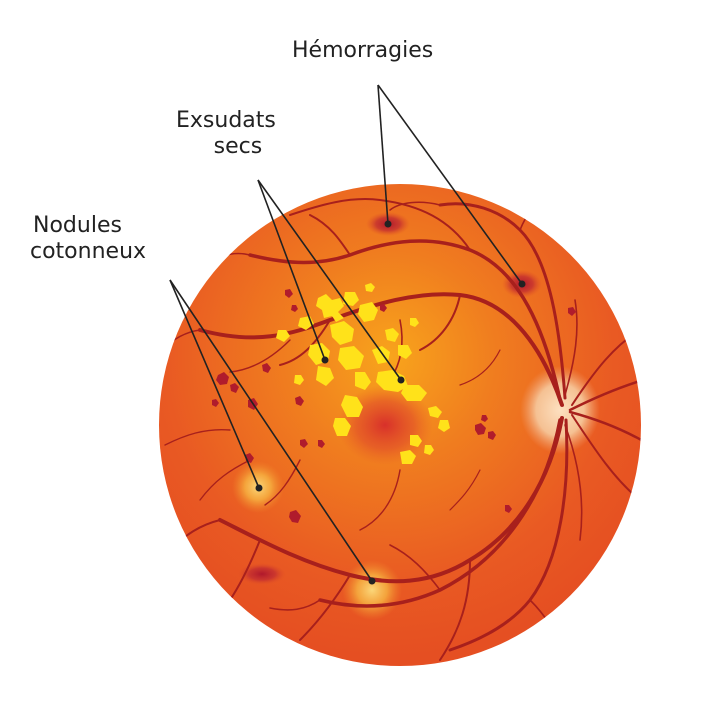  Describe the element at coordinates (226, 120) in the screenshot. I see `label-hard-exudates-line-1: Exsudats` at that location.